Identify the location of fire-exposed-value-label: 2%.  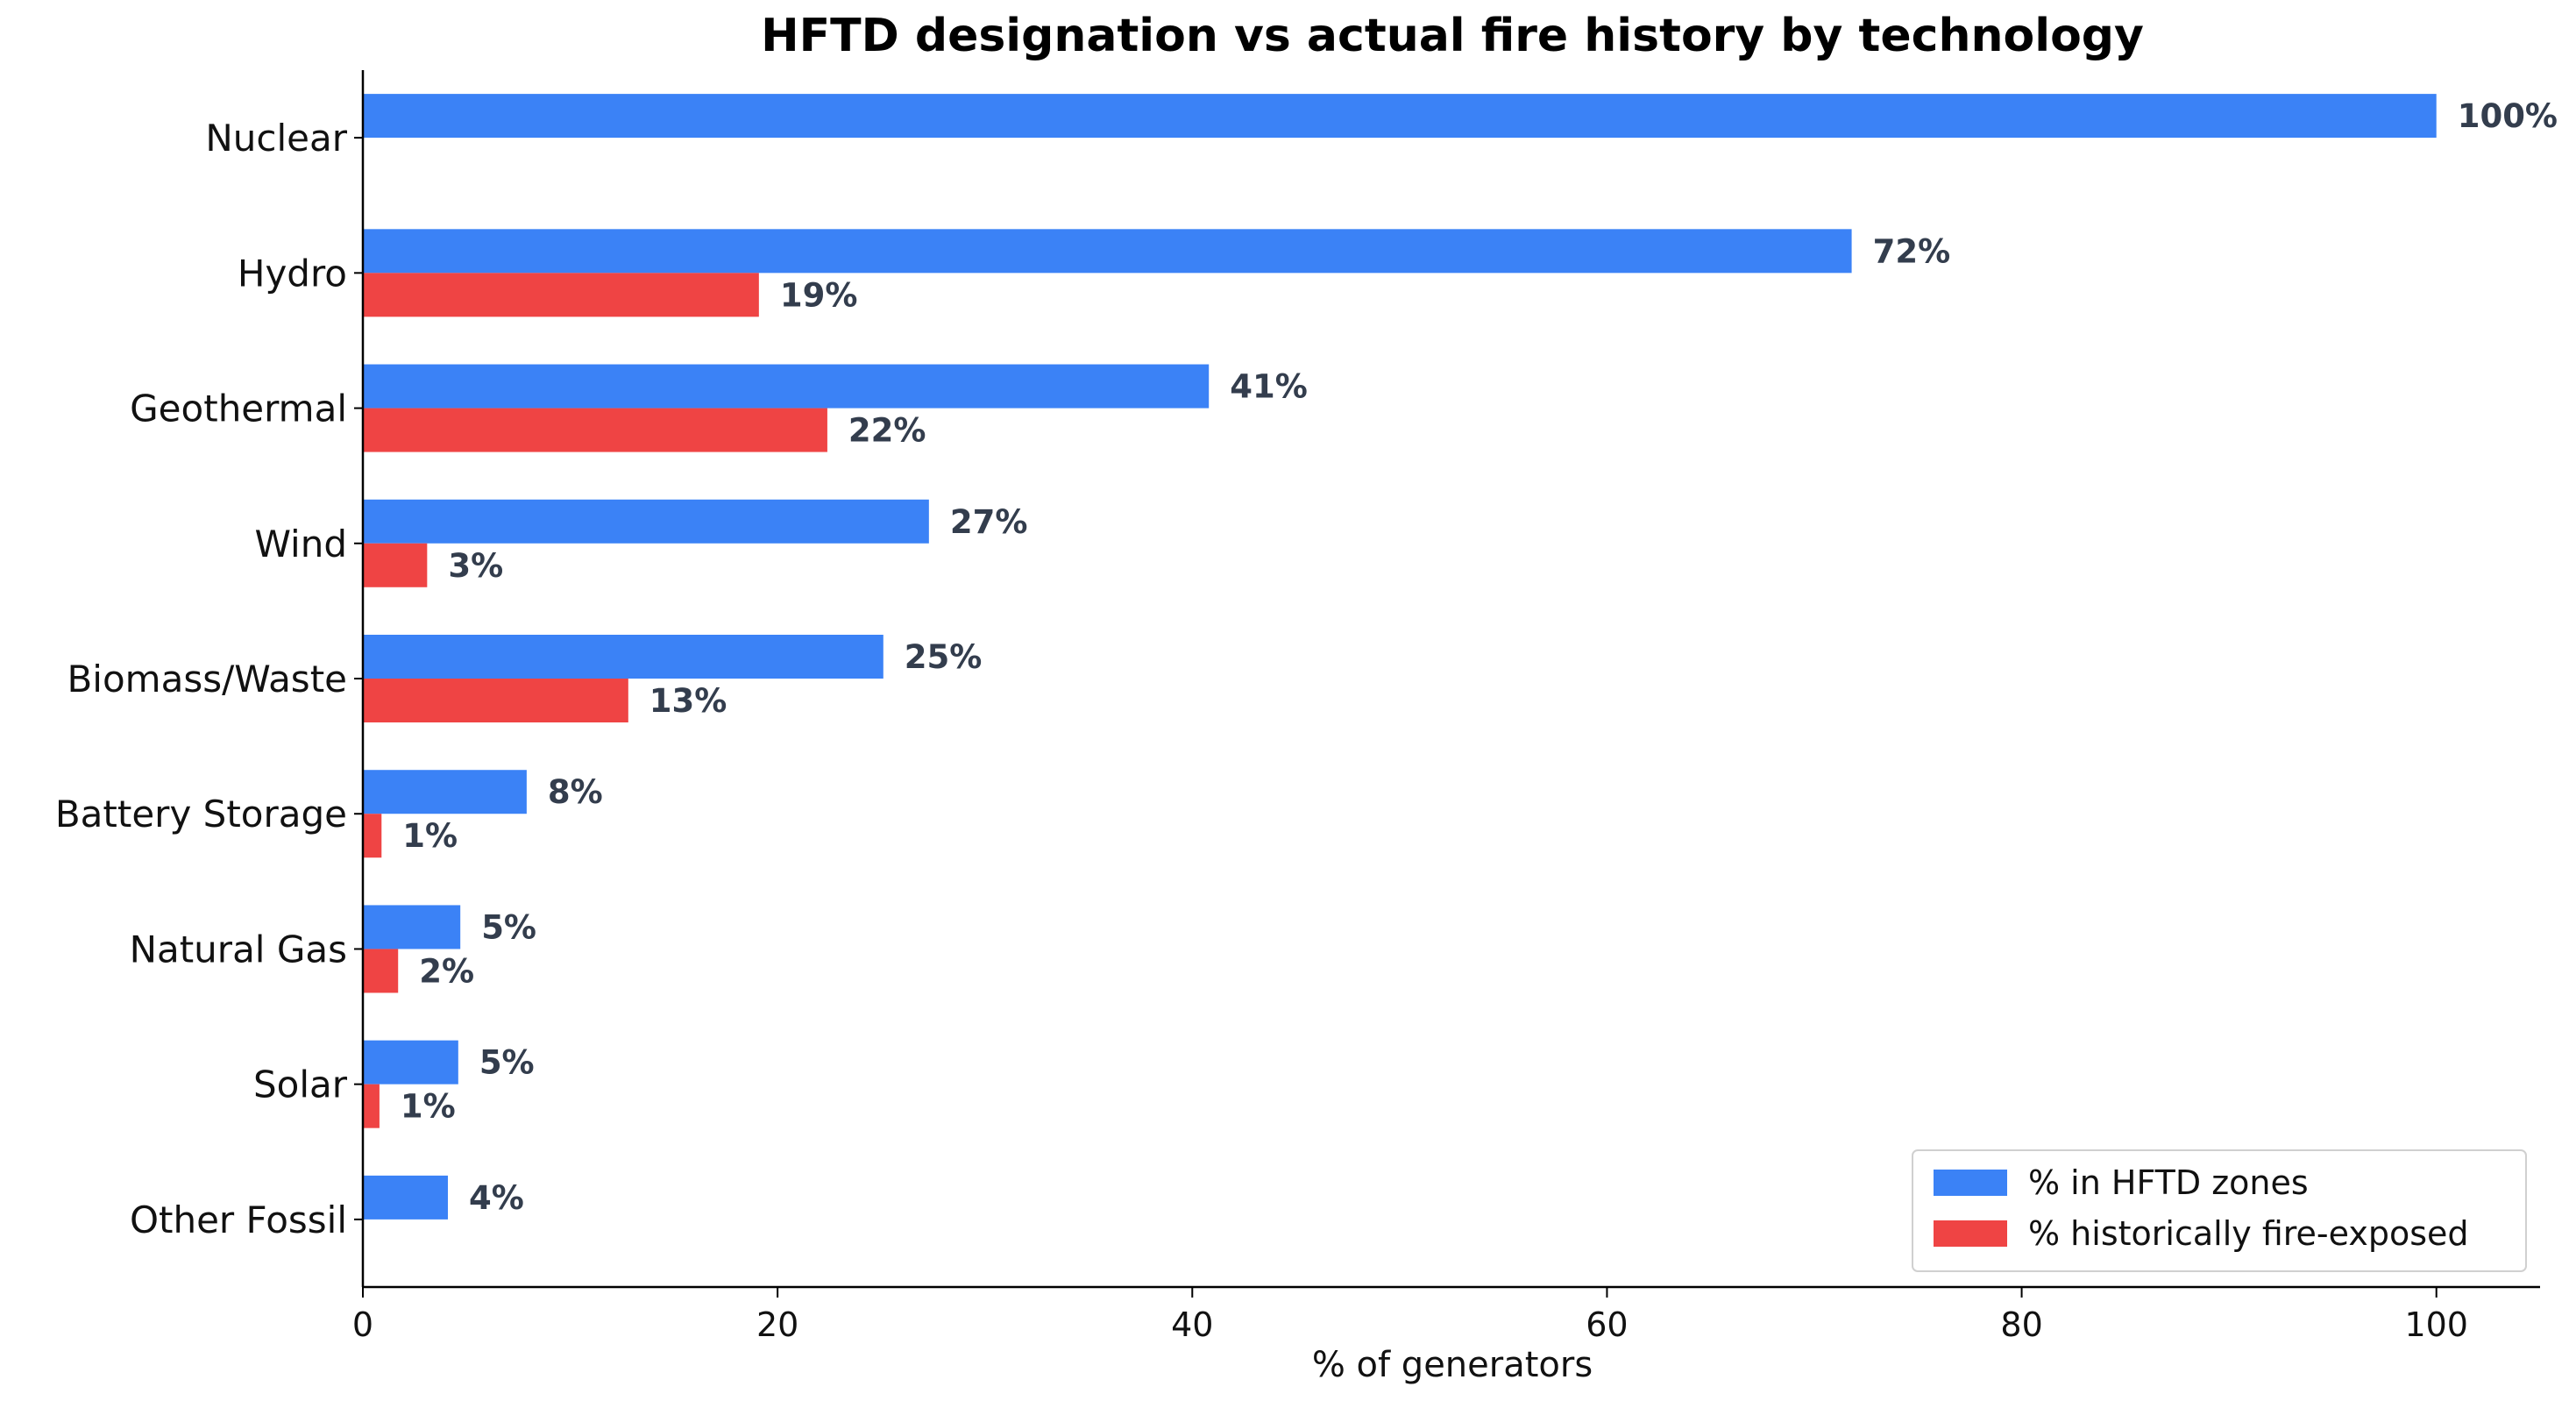
(446, 971).